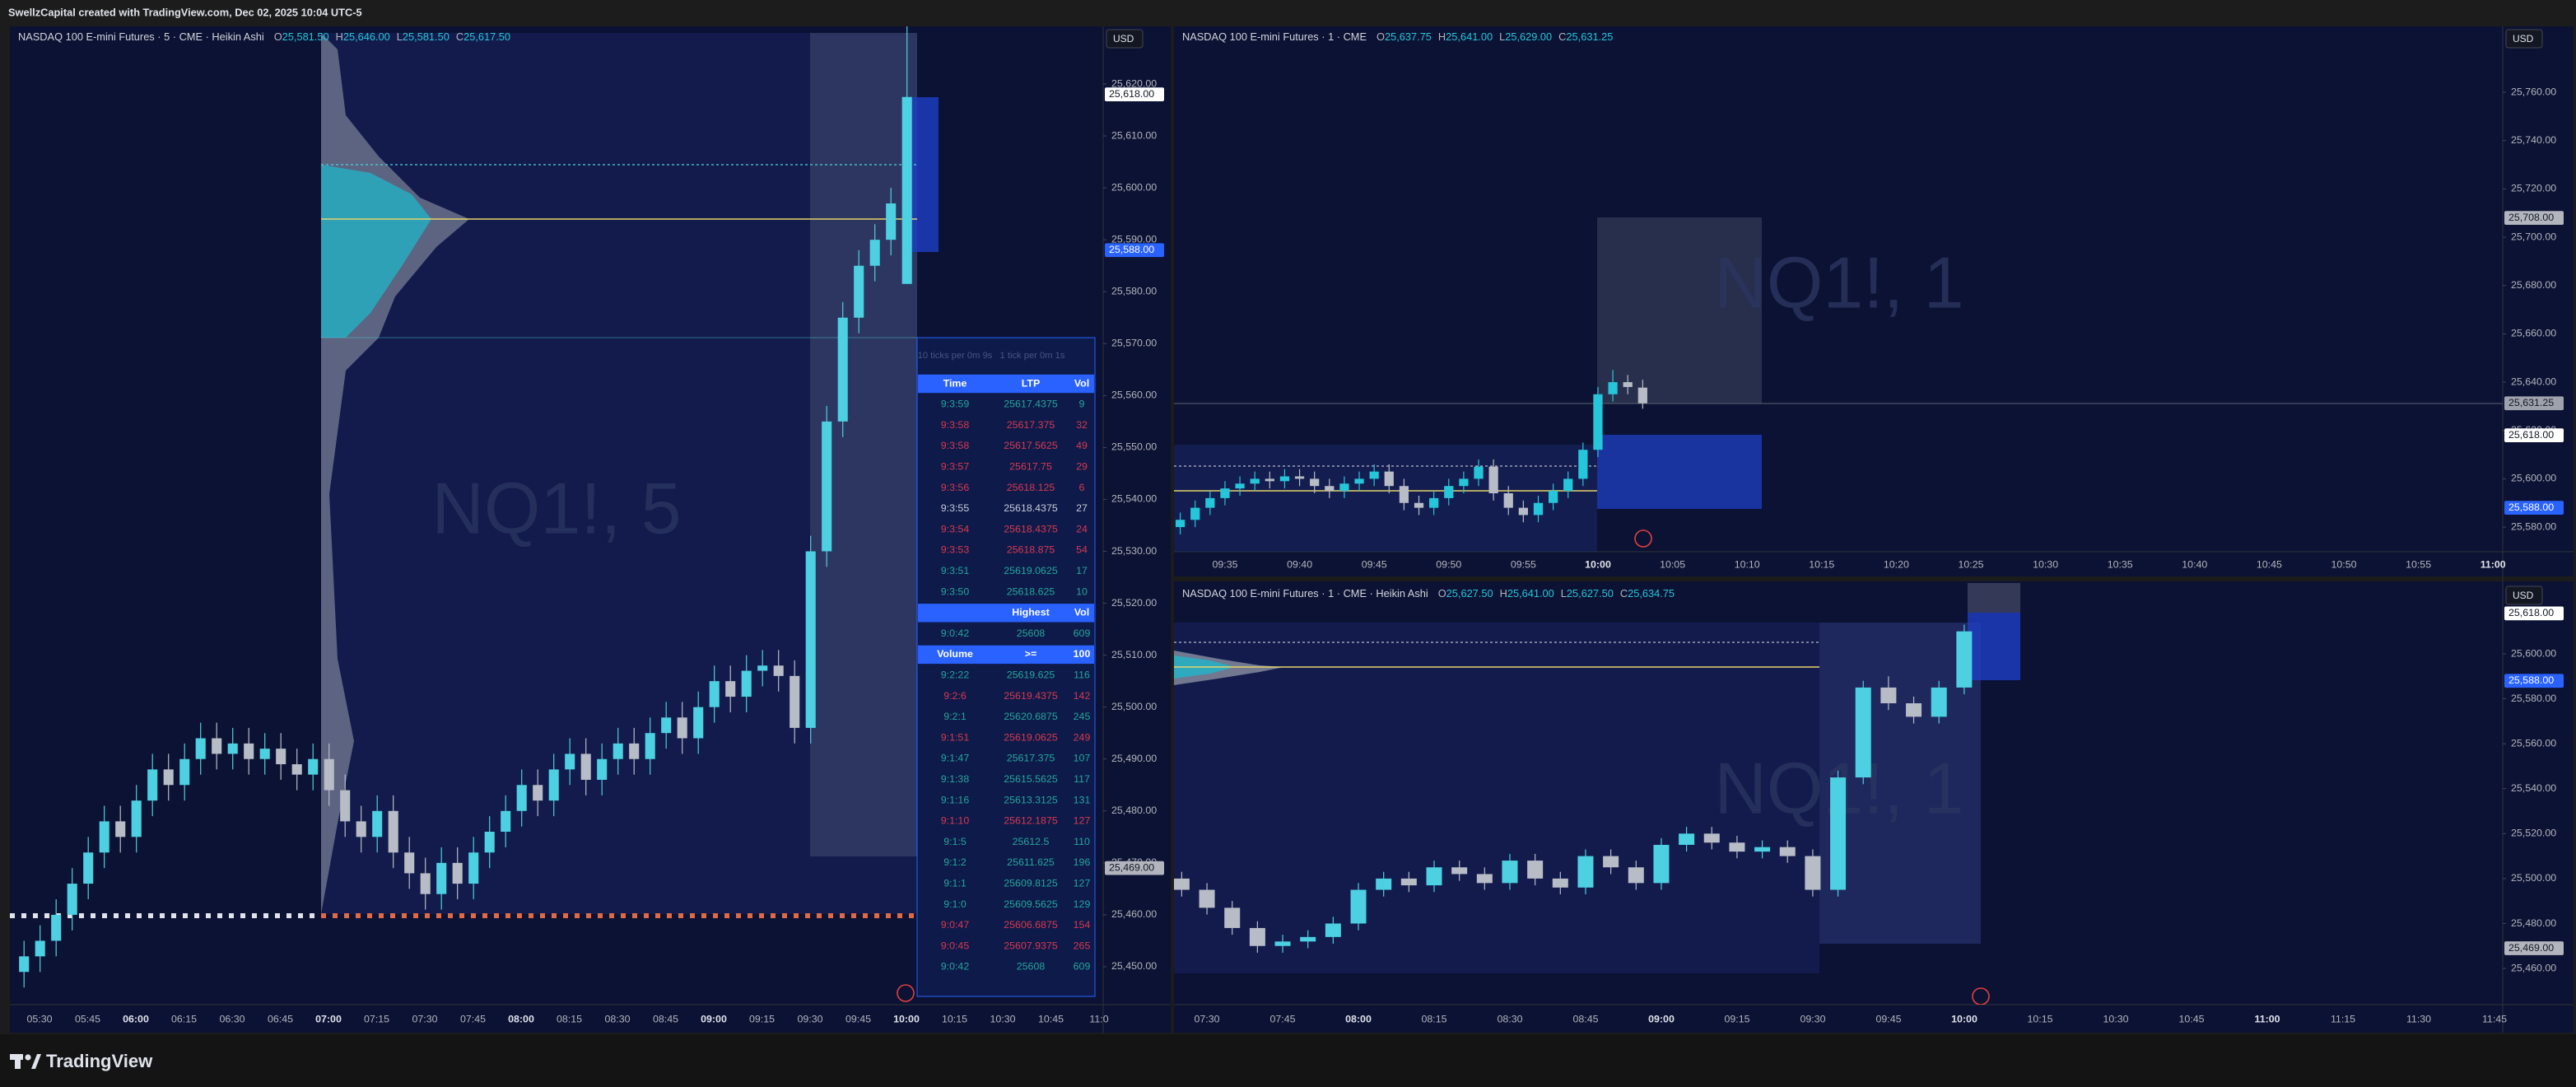  What do you see at coordinates (2533, 967) in the screenshot?
I see `y-tick-label: 25,460.00` at bounding box center [2533, 967].